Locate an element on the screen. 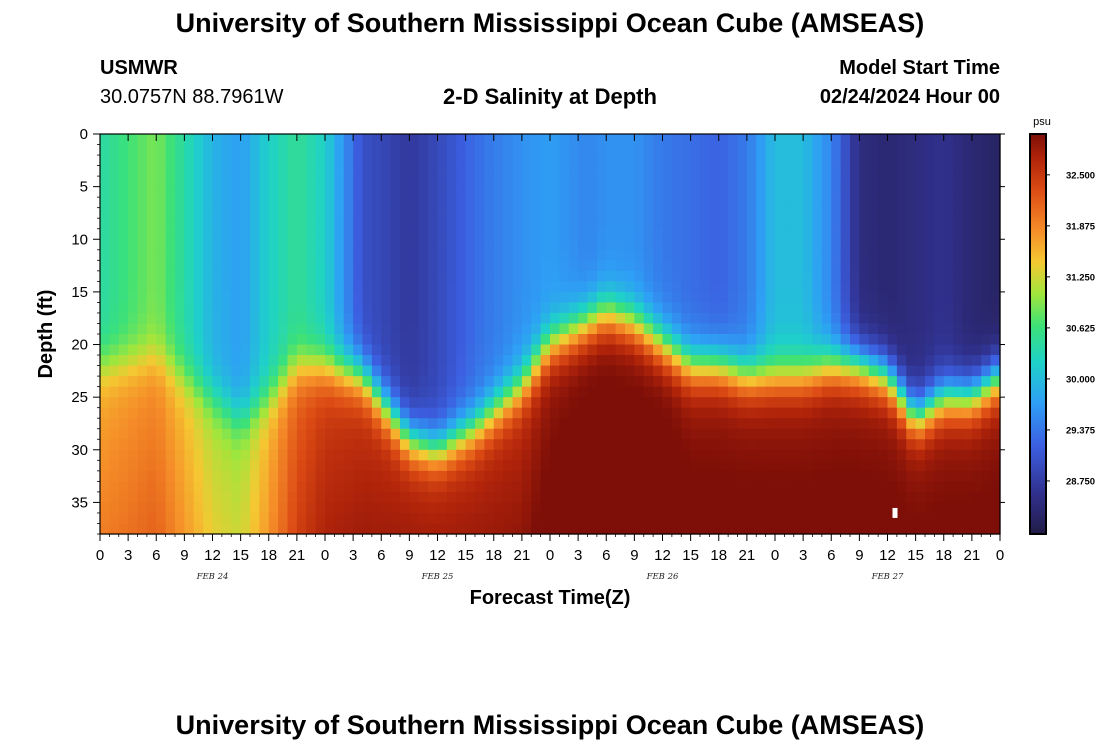 The image size is (1100, 750). plot-title: 2-D Salinity at Depth is located at coordinates (550, 96).